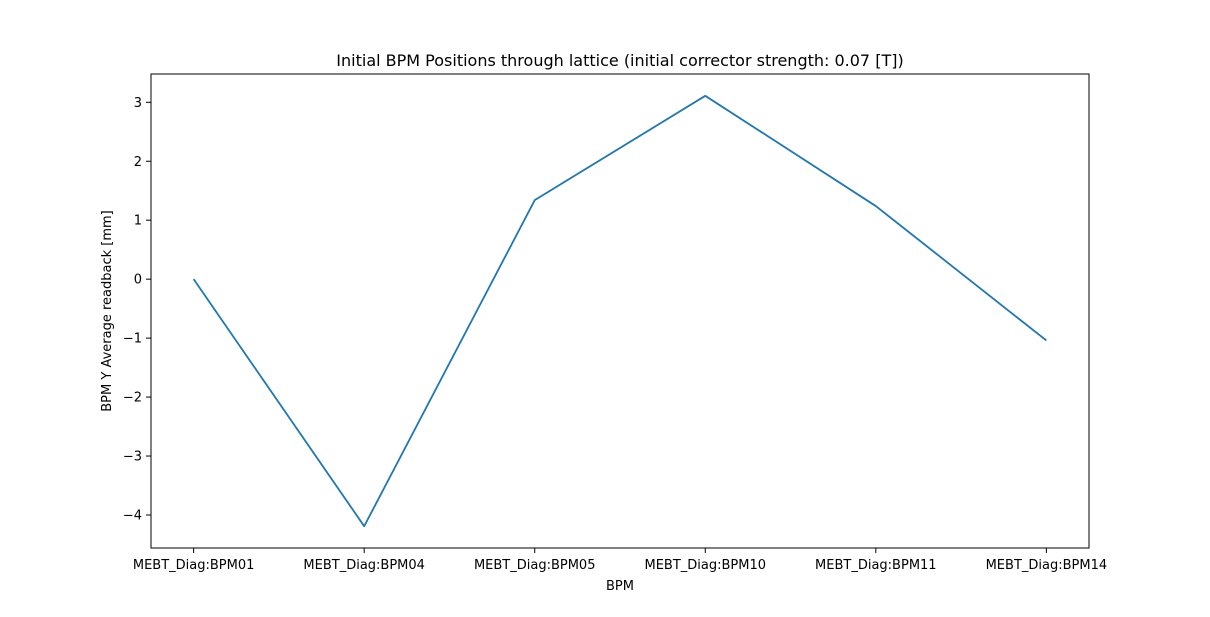  Describe the element at coordinates (1047, 565) in the screenshot. I see `x-tick-label: MEBT_Diag:BPM14` at that location.